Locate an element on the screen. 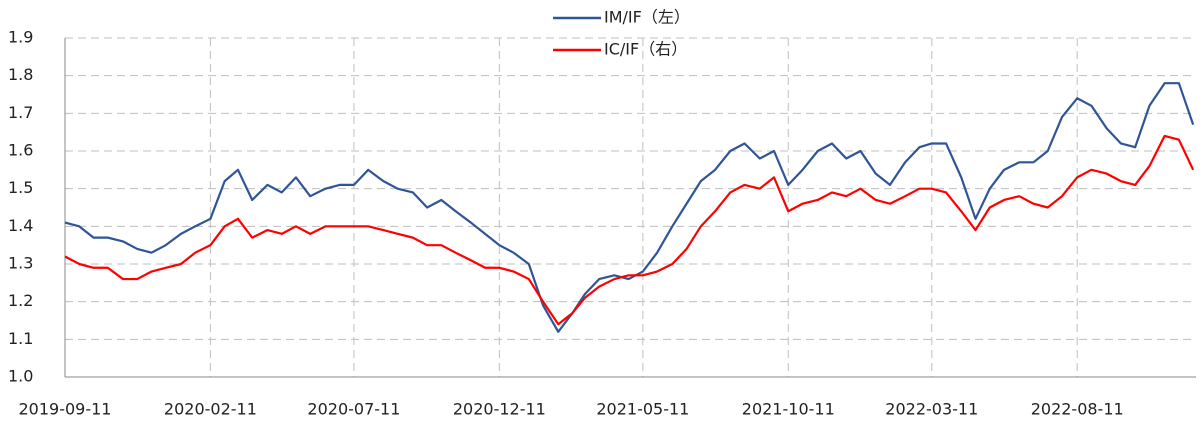 The image size is (1202, 424). y-tick-label: 1.4 is located at coordinates (20, 225).